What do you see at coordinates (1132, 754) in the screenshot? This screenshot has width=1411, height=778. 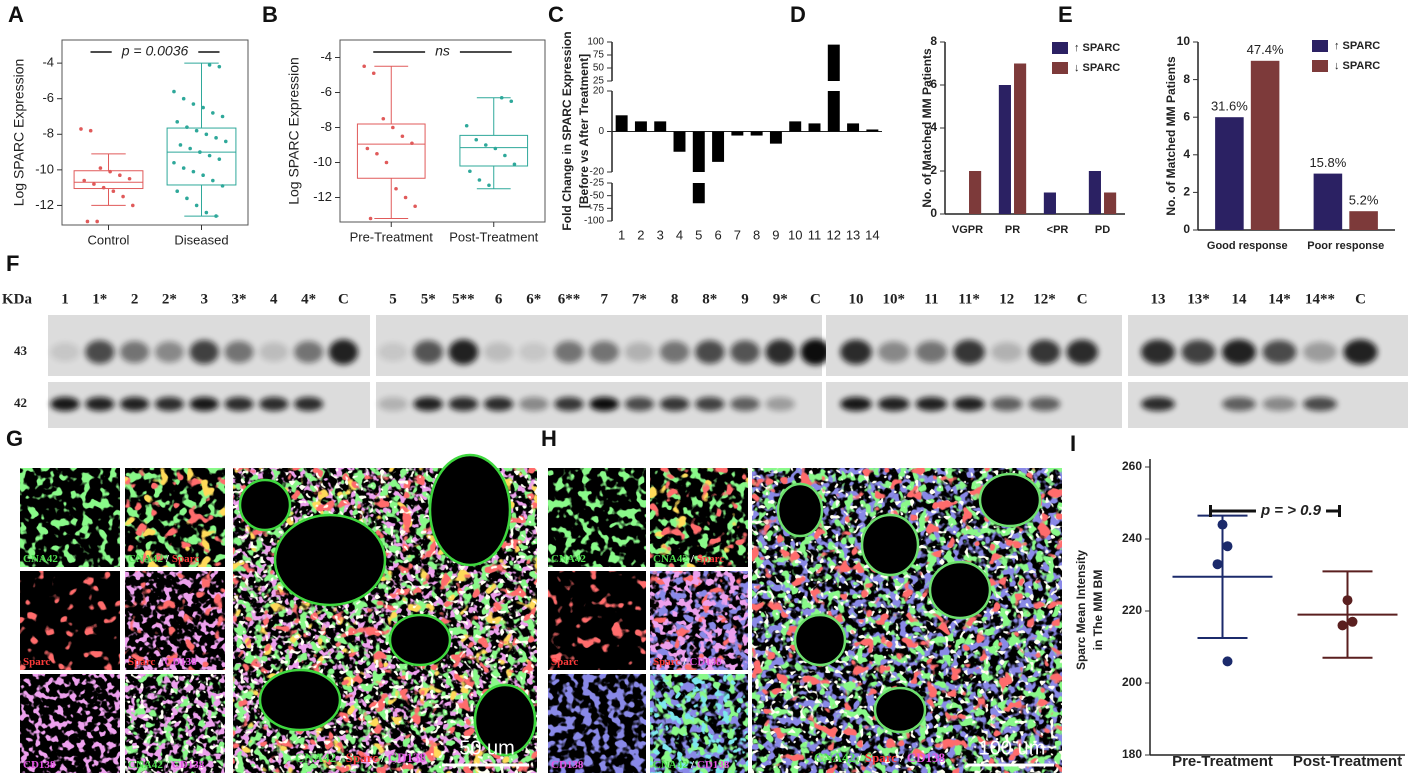 I see `y-tick-label: 180` at bounding box center [1132, 754].